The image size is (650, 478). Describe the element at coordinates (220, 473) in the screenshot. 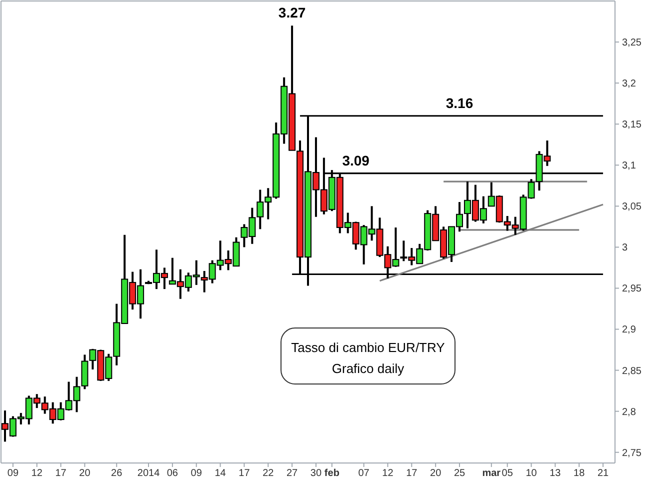

I see `x-tick-label: 14` at that location.